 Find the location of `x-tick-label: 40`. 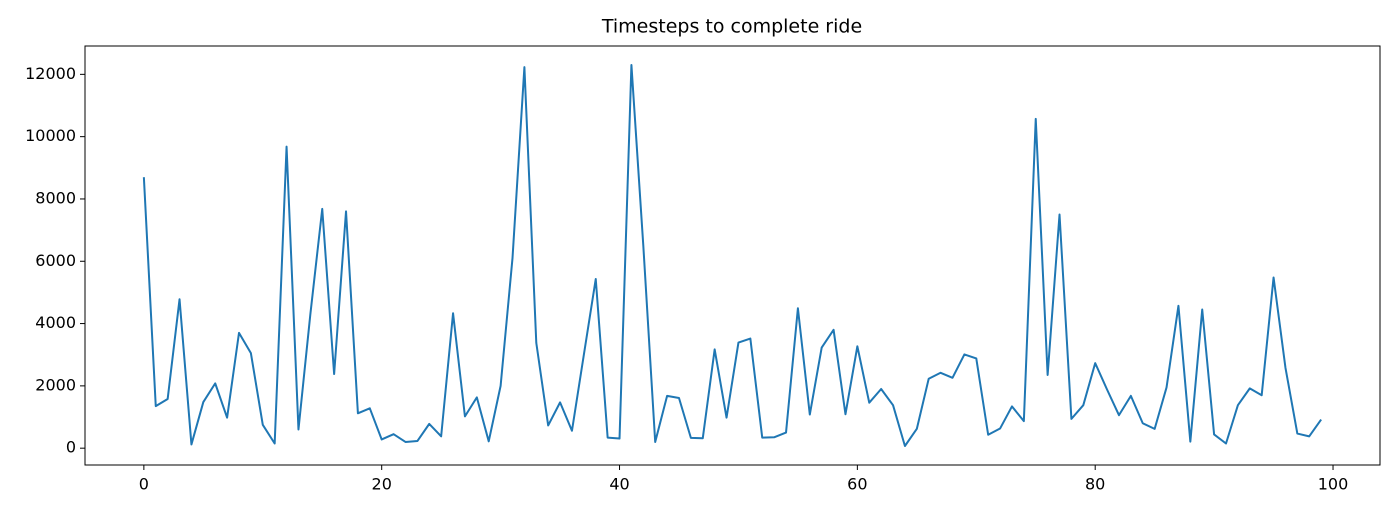

x-tick-label: 40 is located at coordinates (619, 484).